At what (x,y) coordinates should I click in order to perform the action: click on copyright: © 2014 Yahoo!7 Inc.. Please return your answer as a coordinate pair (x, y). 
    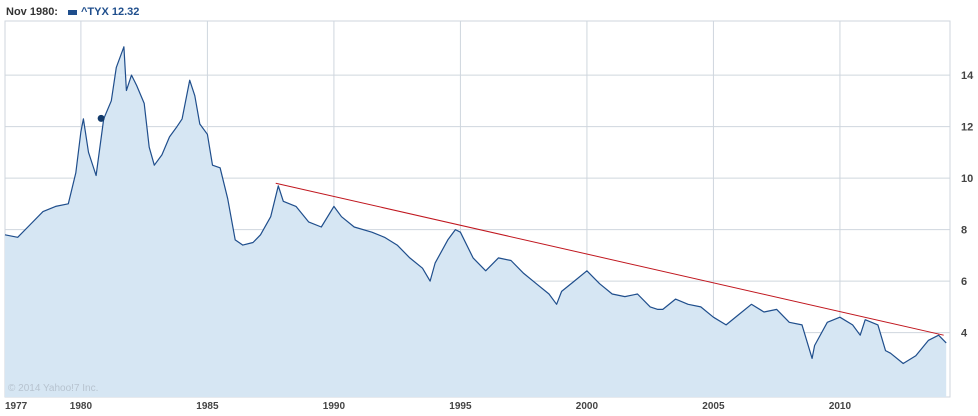
    Looking at the image, I should click on (53, 388).